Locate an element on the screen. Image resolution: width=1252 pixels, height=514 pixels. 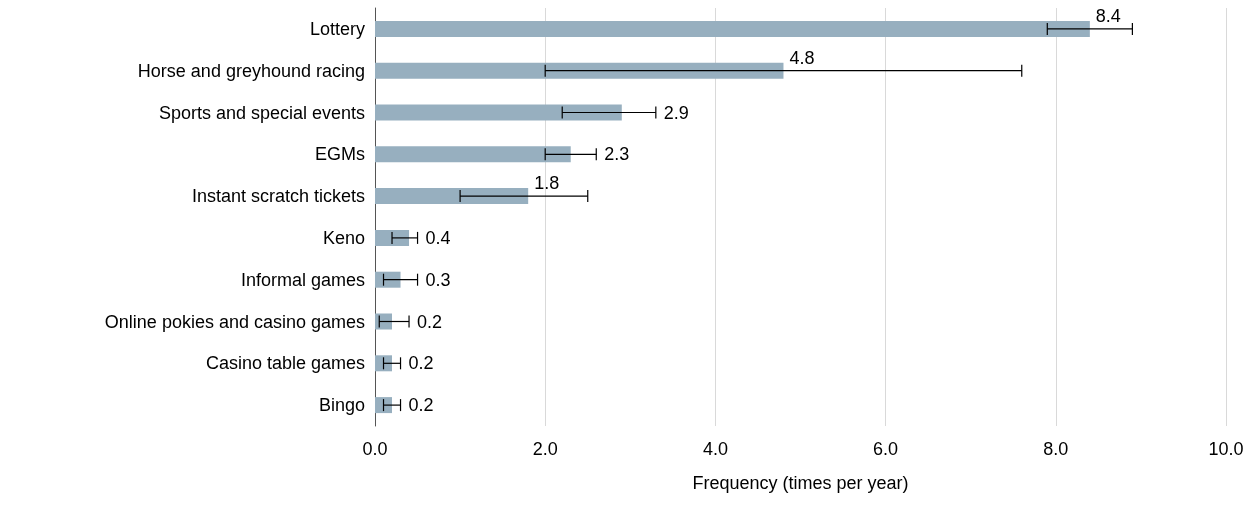
y-tick-label: Informal games is located at coordinates (302, 279).